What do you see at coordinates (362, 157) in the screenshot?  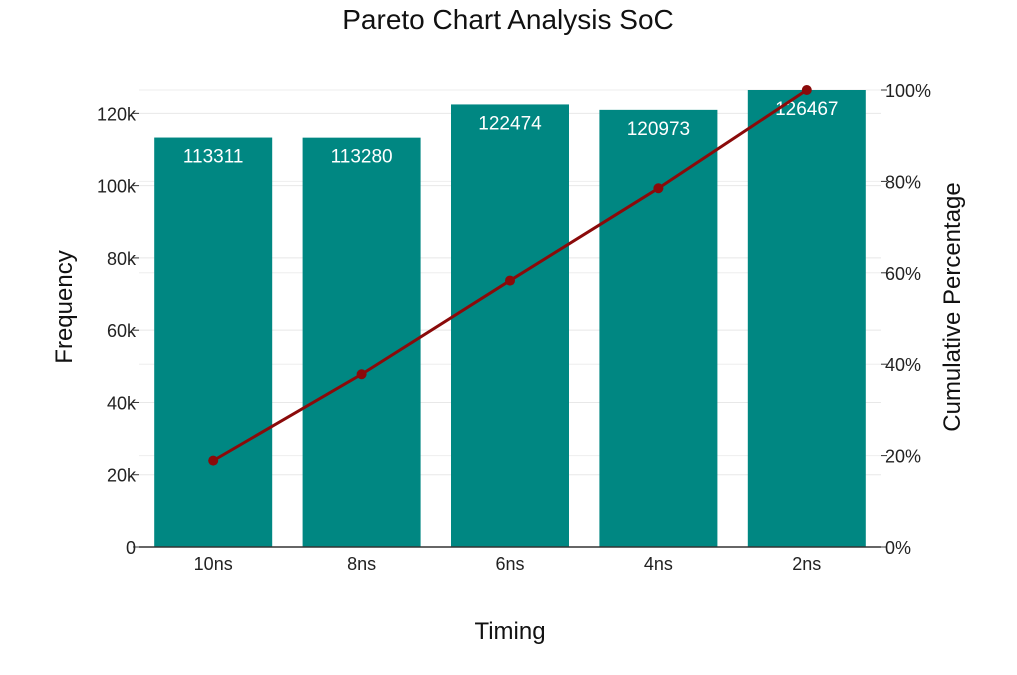 I see `bar-data-label: 113280` at bounding box center [362, 157].